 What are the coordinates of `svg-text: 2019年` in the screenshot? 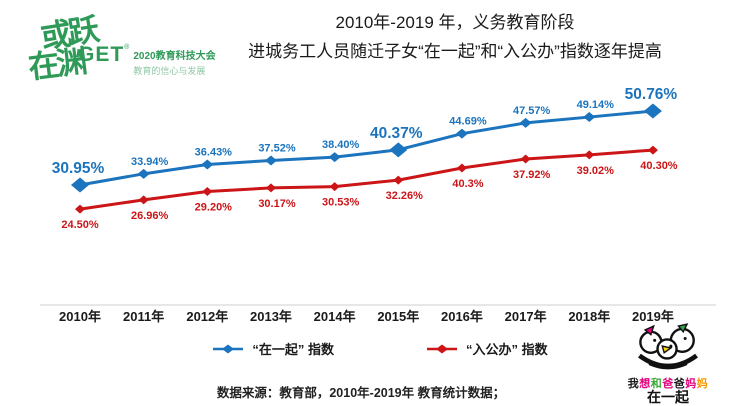 It's located at (653, 316).